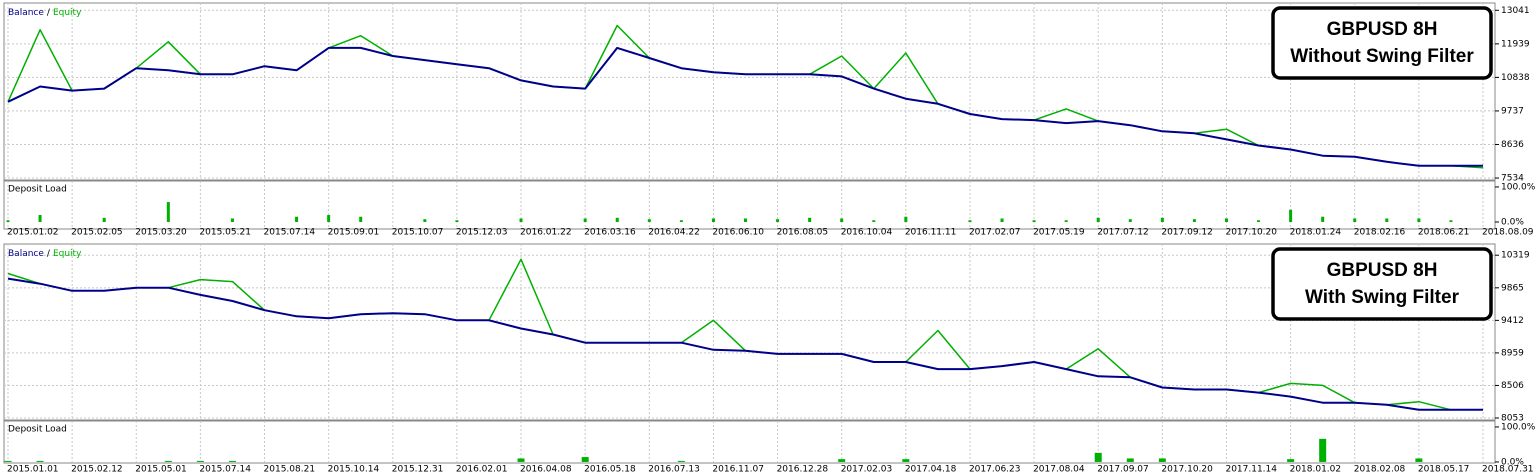 The height and width of the screenshot is (475, 1535). Describe the element at coordinates (225, 233) in the screenshot. I see `x-tick-label: 2015.05.21` at that location.